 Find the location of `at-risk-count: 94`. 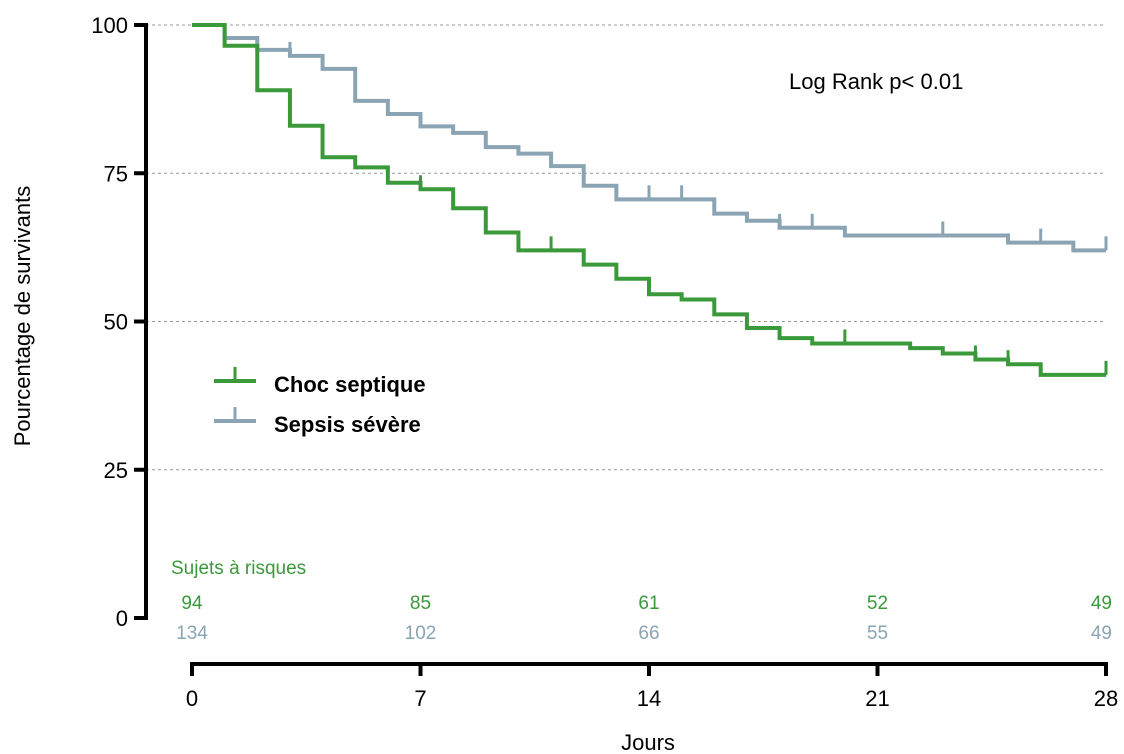

at-risk-count: 94 is located at coordinates (192, 603).